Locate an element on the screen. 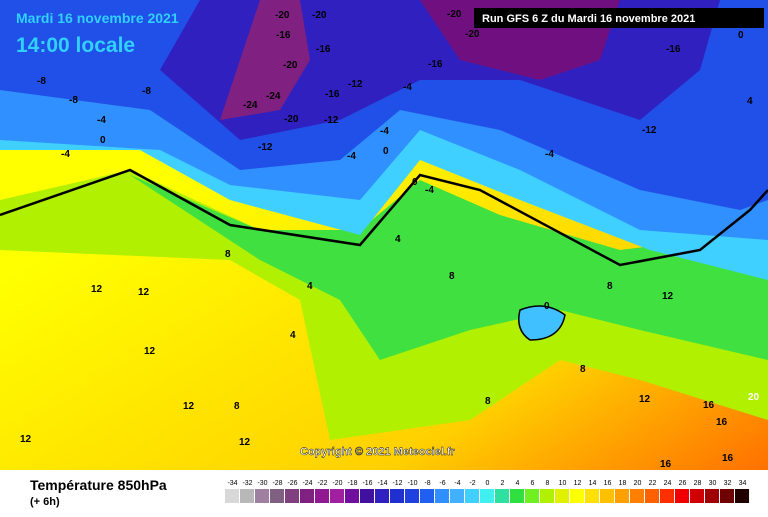 This screenshot has width=768, height=517. colorbar-tick: 28 is located at coordinates (698, 483).